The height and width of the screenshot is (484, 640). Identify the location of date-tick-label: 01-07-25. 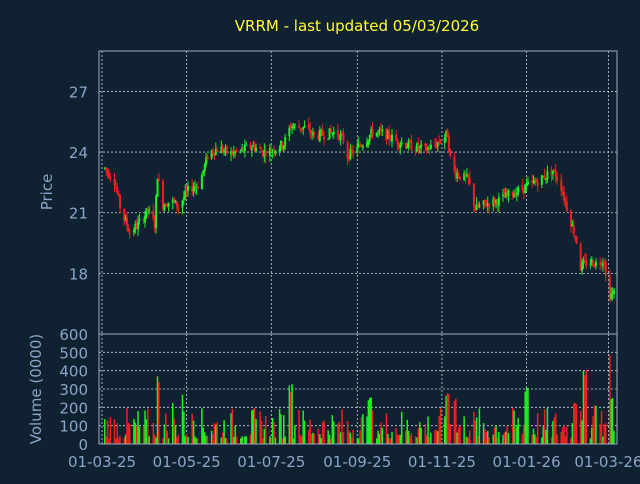
(271, 462).